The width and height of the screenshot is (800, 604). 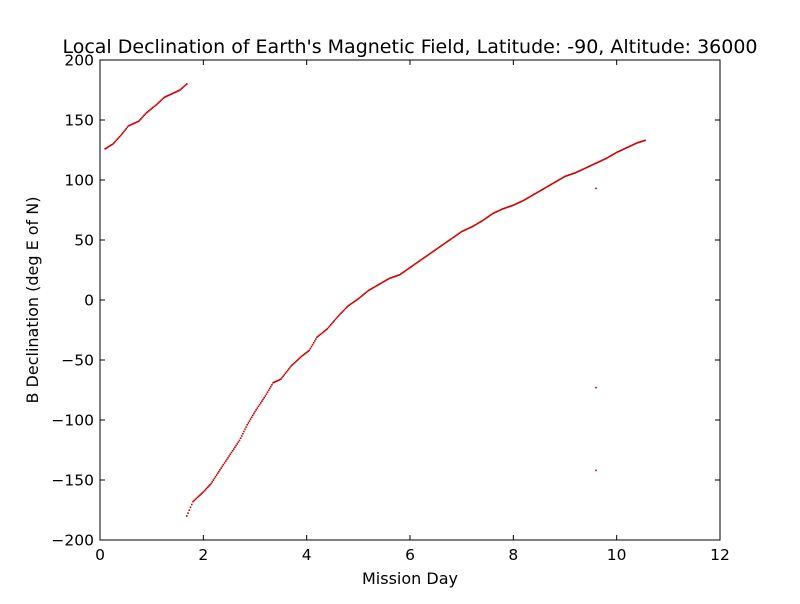 What do you see at coordinates (100, 555) in the screenshot?
I see `x-tick-label: 0` at bounding box center [100, 555].